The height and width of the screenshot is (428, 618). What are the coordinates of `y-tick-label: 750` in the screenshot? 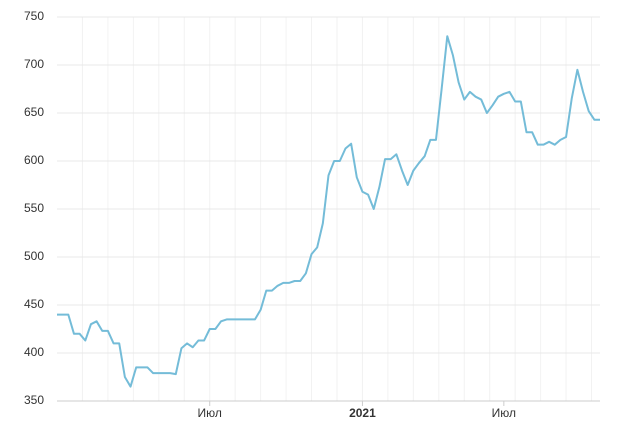 It's located at (34, 16).